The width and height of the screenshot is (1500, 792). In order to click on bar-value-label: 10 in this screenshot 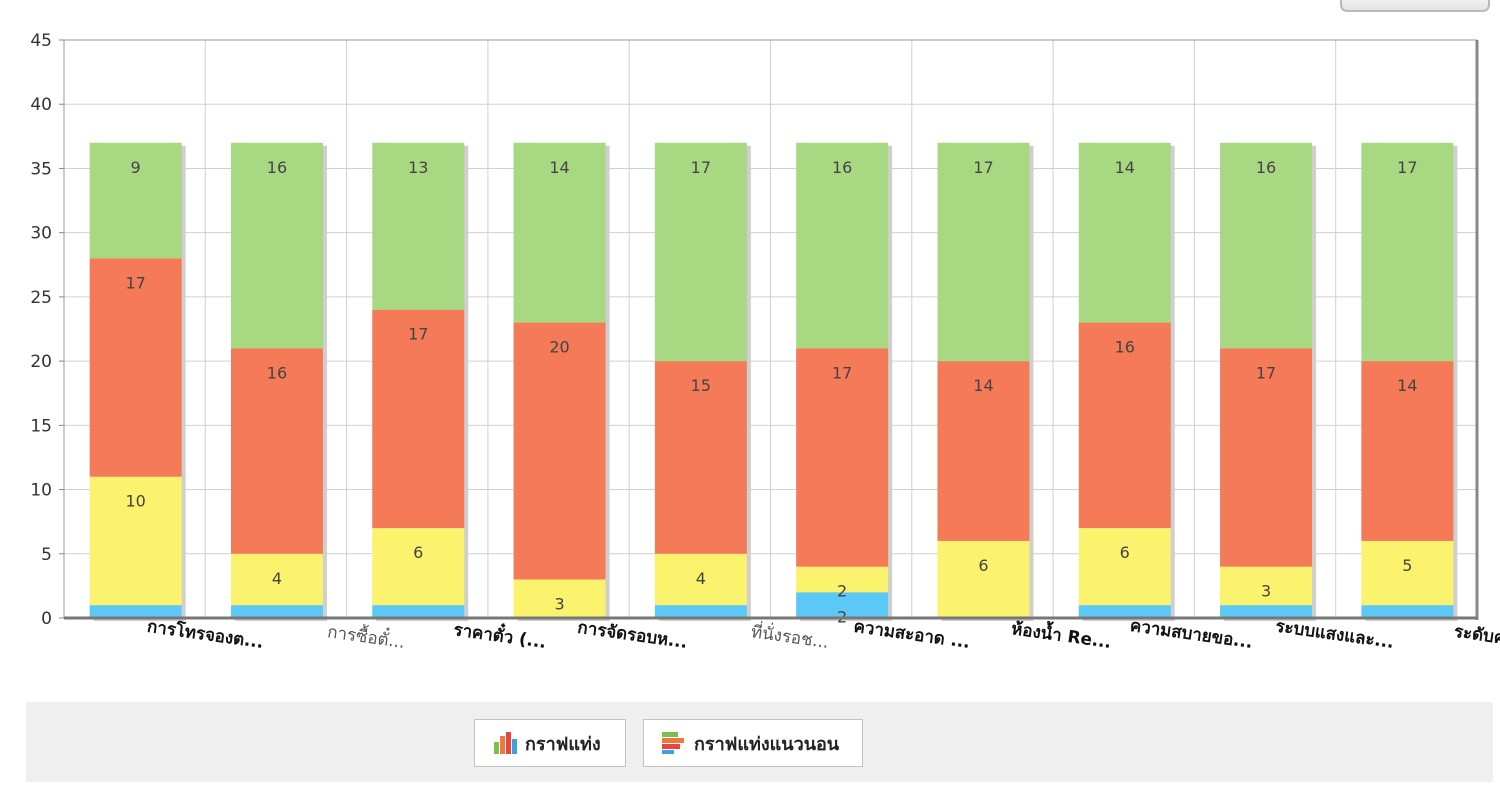, I will do `click(135, 501)`.